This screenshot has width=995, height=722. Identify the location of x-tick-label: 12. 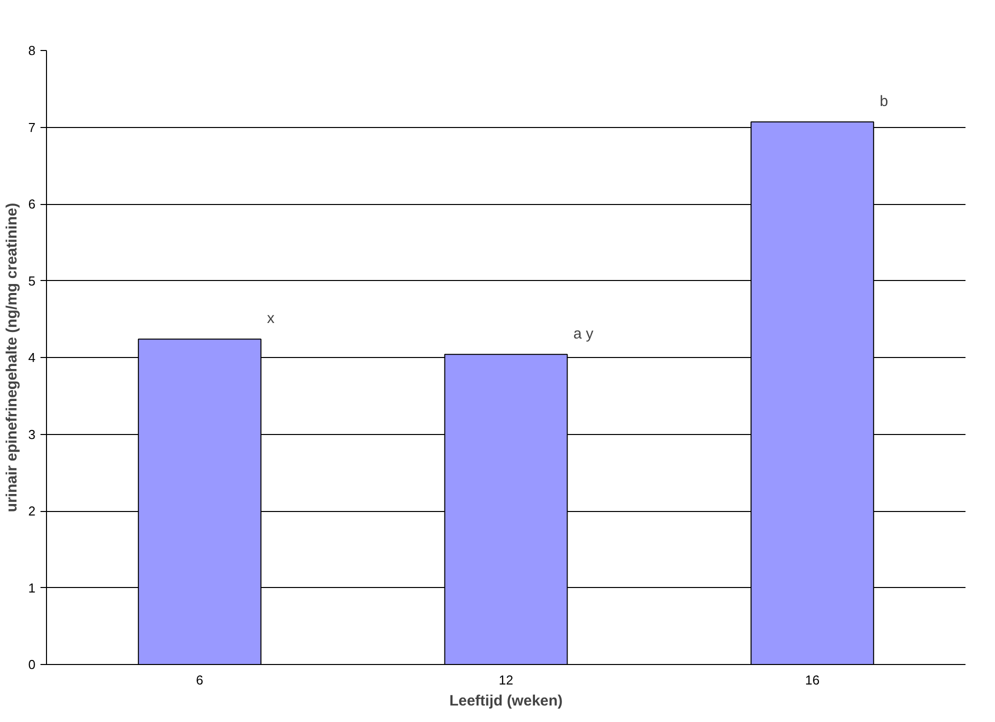
(506, 680).